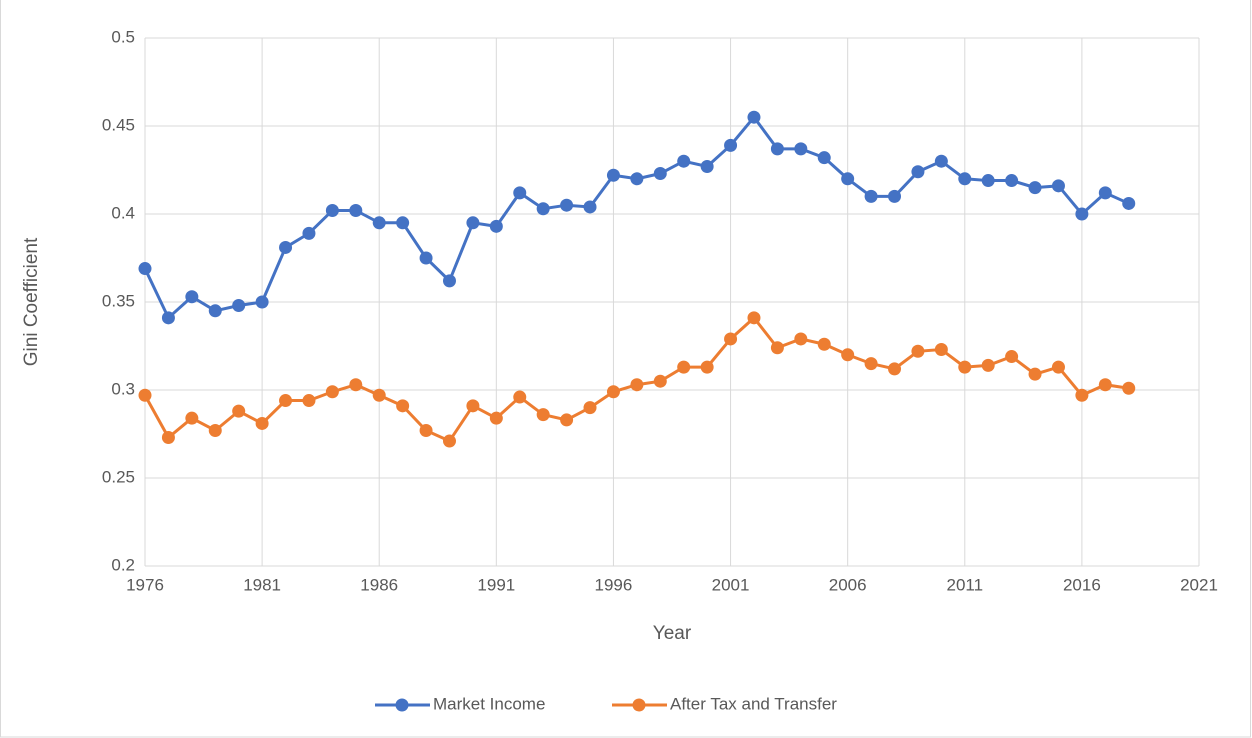 The height and width of the screenshot is (738, 1252). What do you see at coordinates (753, 703) in the screenshot?
I see `legend-label: After Tax and Transfer` at bounding box center [753, 703].